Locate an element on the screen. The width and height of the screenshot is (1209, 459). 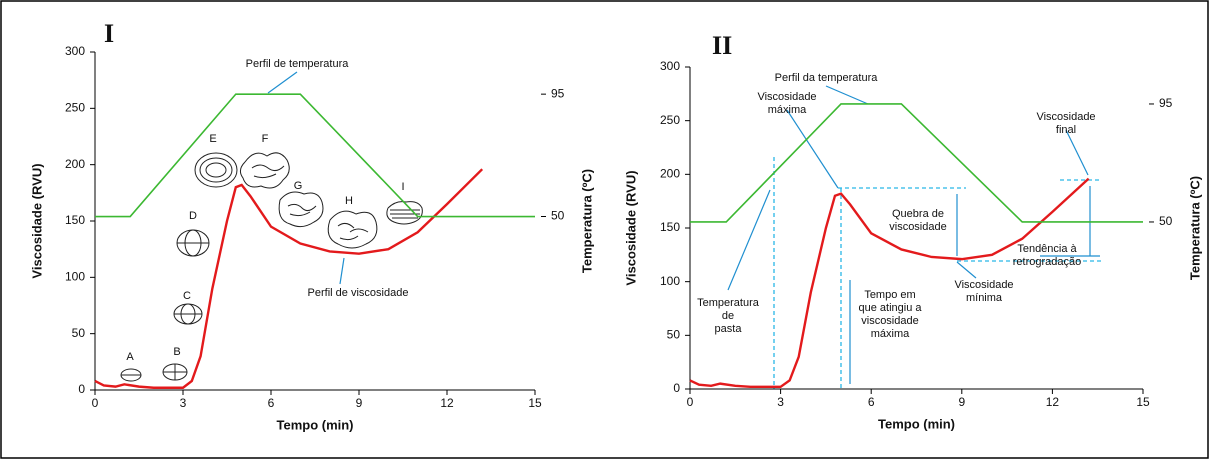
annotation: D is located at coordinates (193, 216).